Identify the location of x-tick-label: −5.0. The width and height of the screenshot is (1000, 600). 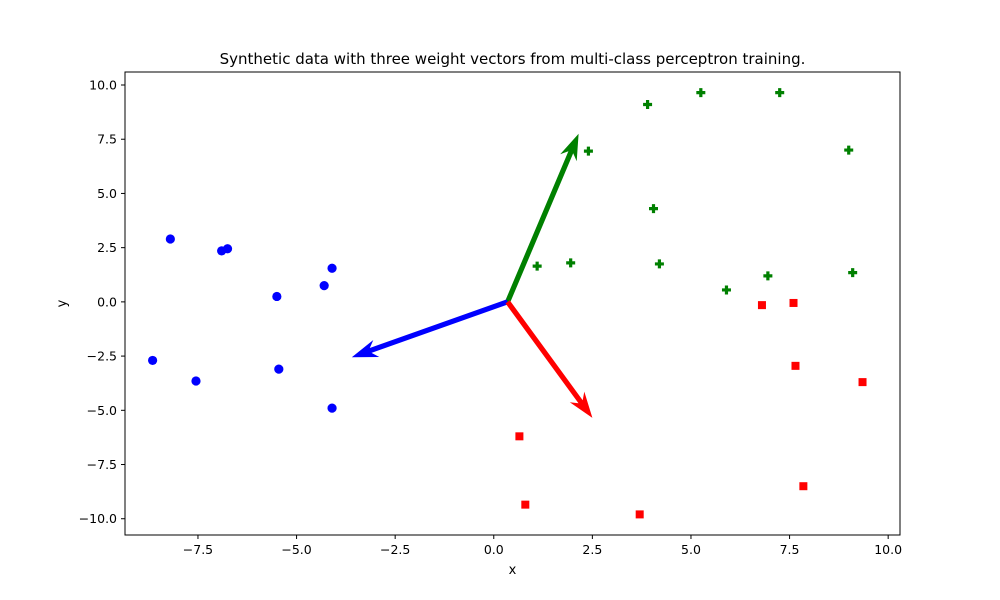
(296, 549).